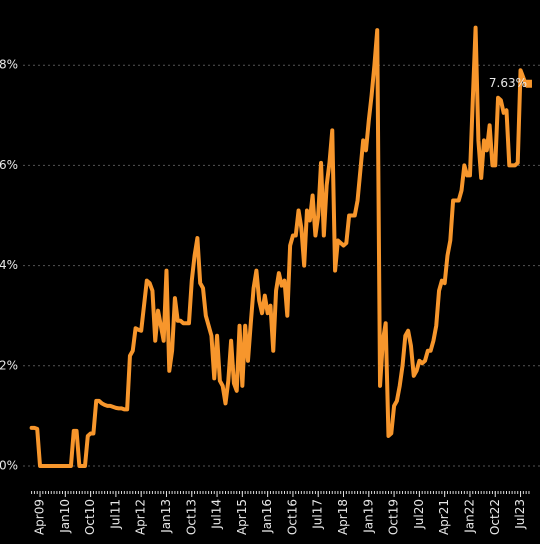 Image resolution: width=540 pixels, height=544 pixels. Describe the element at coordinates (9, 65) in the screenshot. I see `y-tick-label: 8%` at that location.